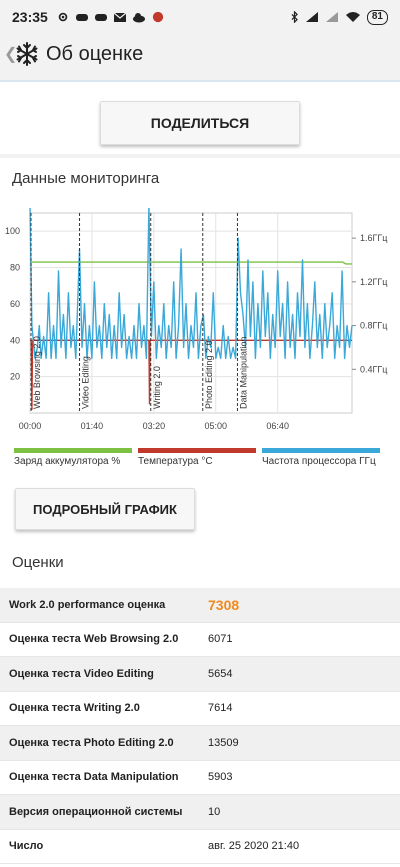  Describe the element at coordinates (175, 461) in the screenshot. I see `legend-label-temperature: Температура °C` at that location.